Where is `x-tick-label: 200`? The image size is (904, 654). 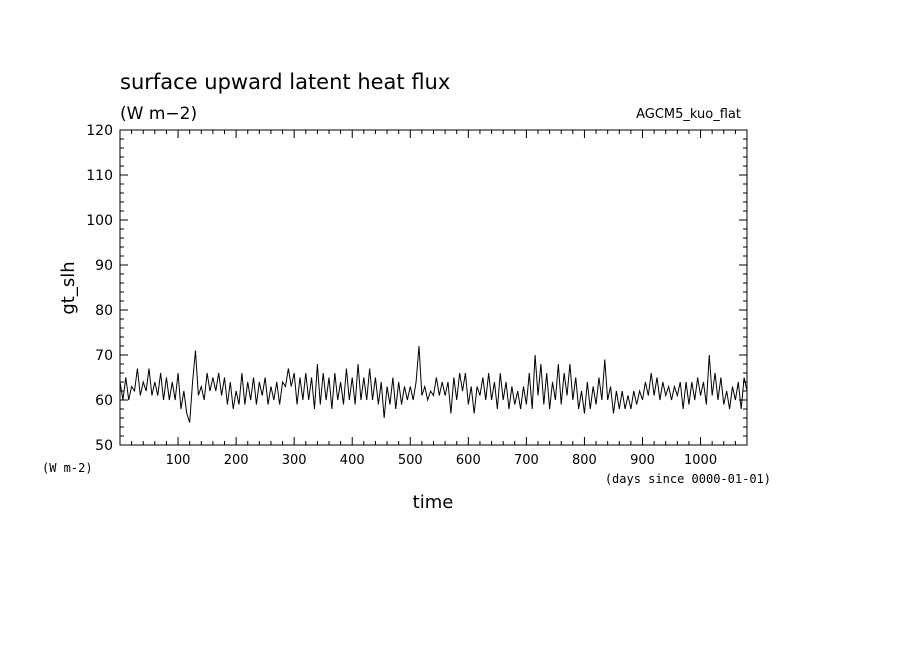
x-tick-label: 200 is located at coordinates (236, 460).